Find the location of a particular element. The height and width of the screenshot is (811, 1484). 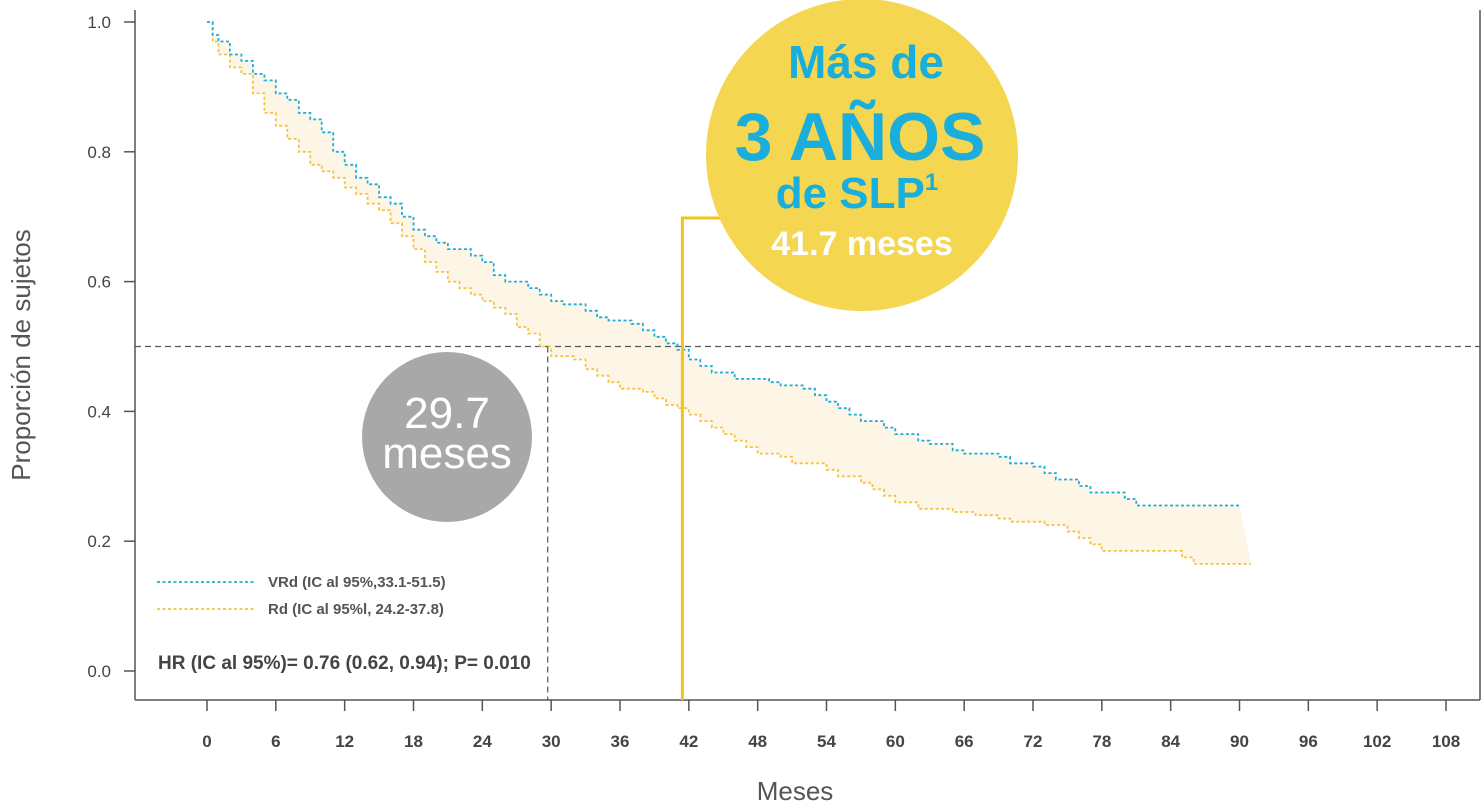

legend-vrd-label: VRd (IC al 95%,33.1-51.5) is located at coordinates (357, 582).